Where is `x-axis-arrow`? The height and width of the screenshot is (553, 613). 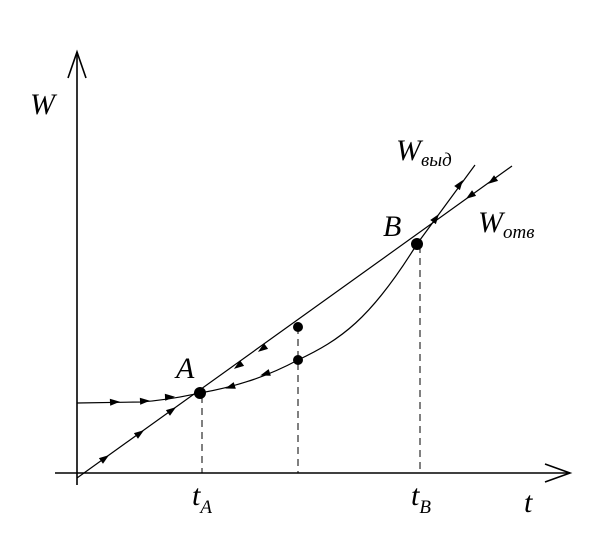 x-axis-arrow is located at coordinates (558, 473).